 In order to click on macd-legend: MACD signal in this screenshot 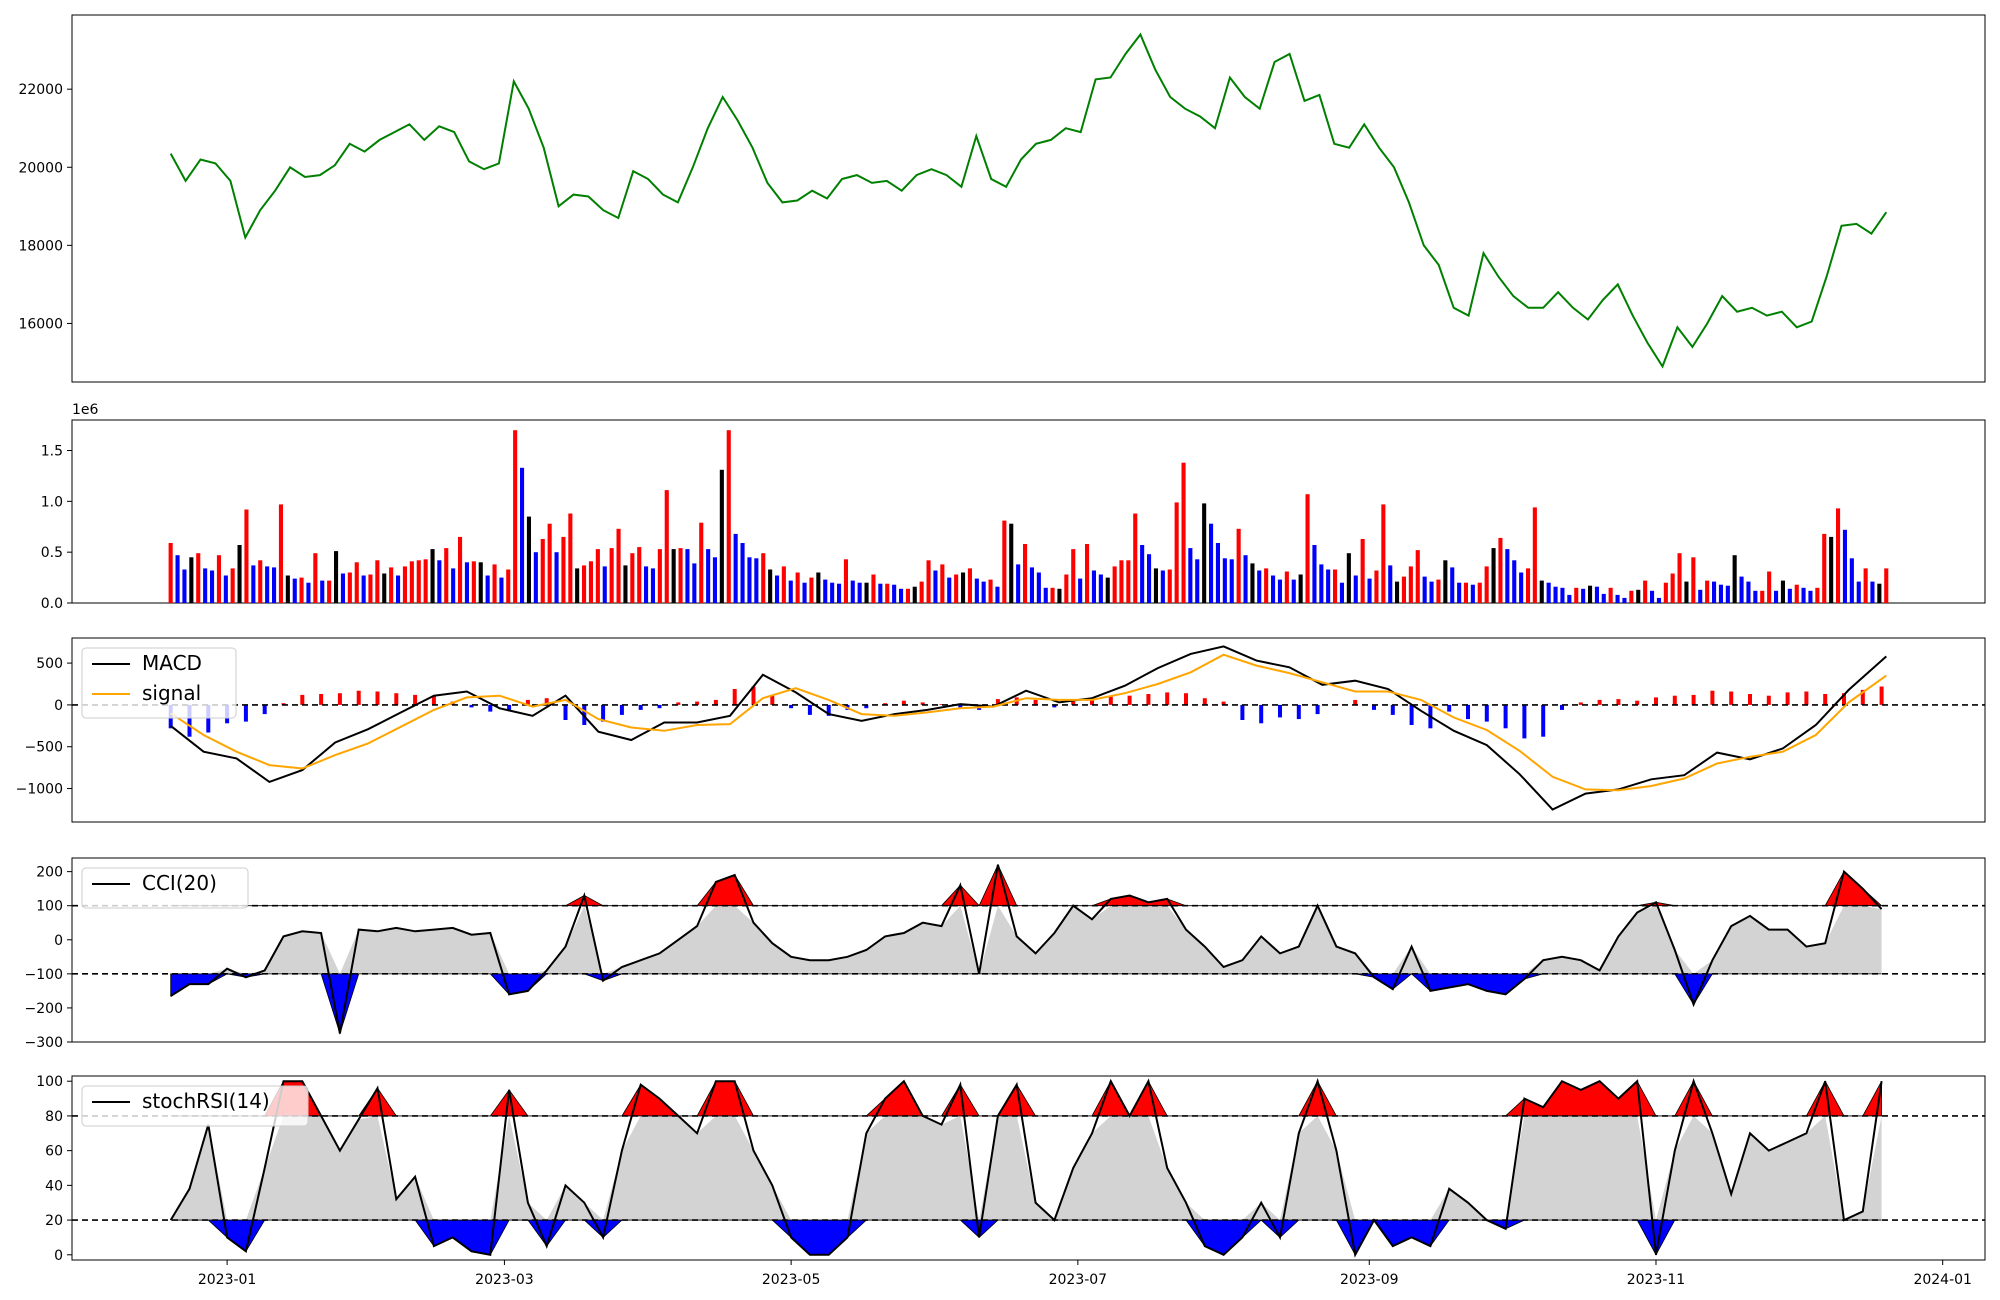, I will do `click(159, 683)`.